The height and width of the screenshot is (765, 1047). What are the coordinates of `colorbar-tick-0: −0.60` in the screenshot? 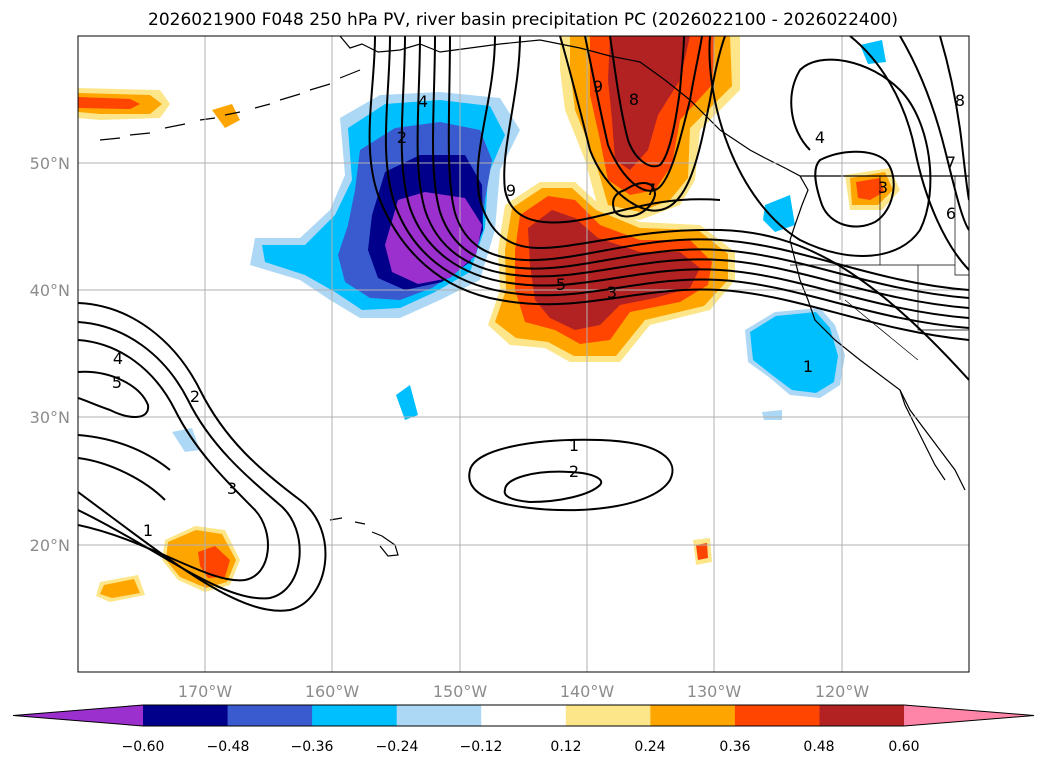 It's located at (143, 747).